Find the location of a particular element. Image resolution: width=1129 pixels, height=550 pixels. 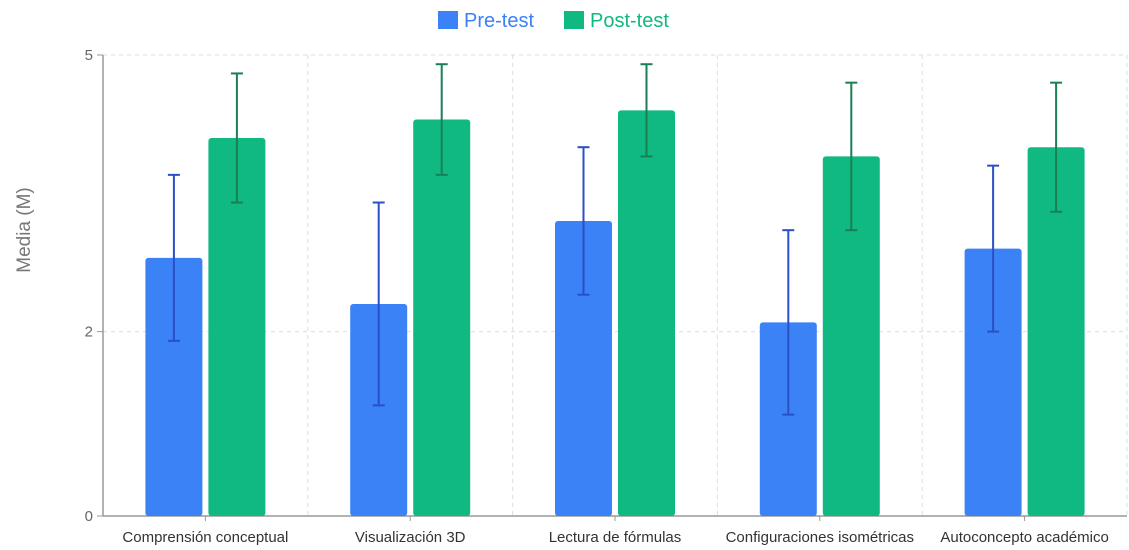

y-tick-label: 5 is located at coordinates (89, 55).